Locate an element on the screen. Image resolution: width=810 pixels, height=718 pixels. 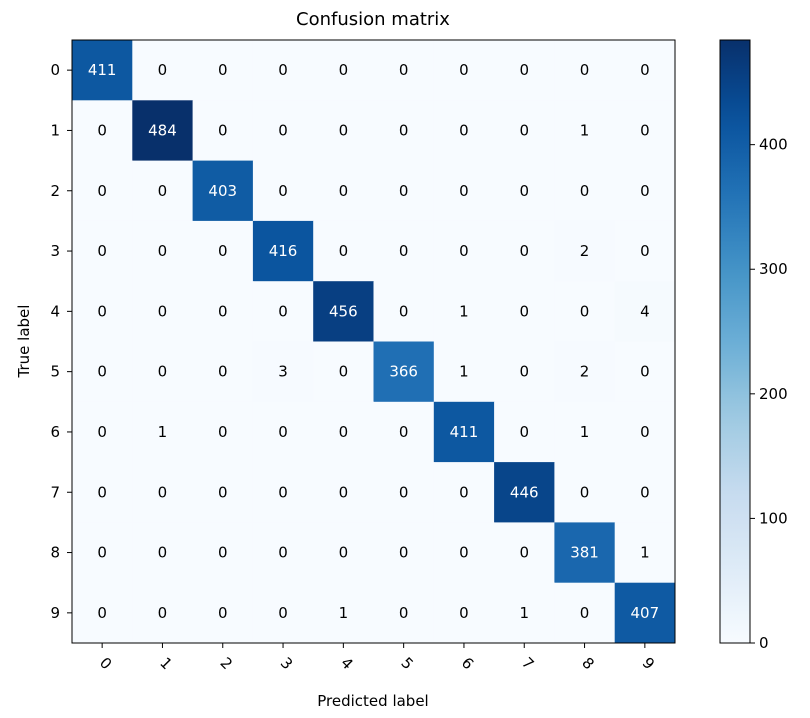
cell-value-label: 4 is located at coordinates (645, 311).